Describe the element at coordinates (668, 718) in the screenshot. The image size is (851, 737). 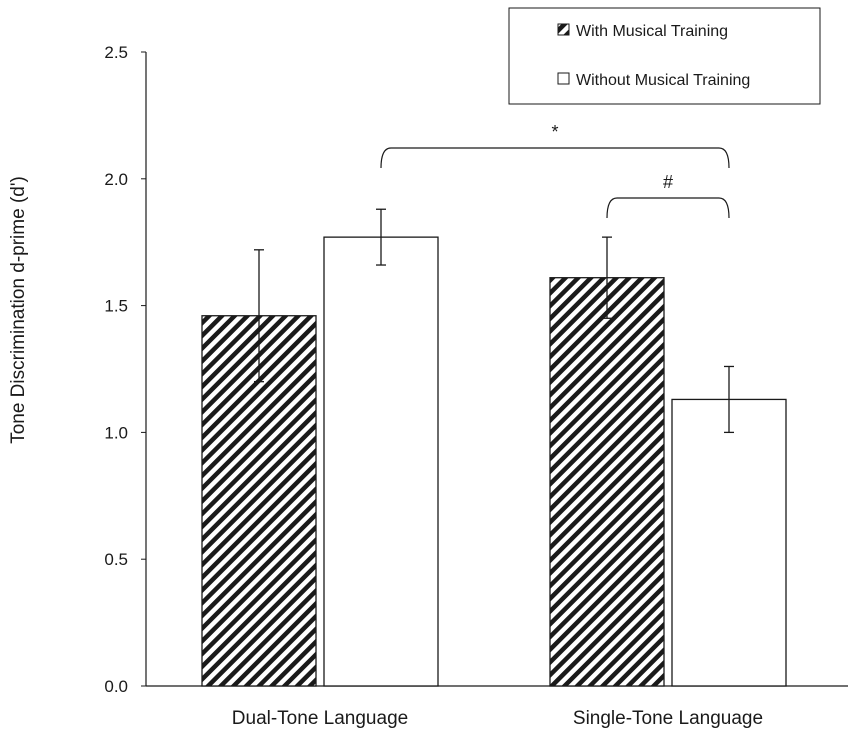
I see `category-label: Single-Tone Language` at that location.